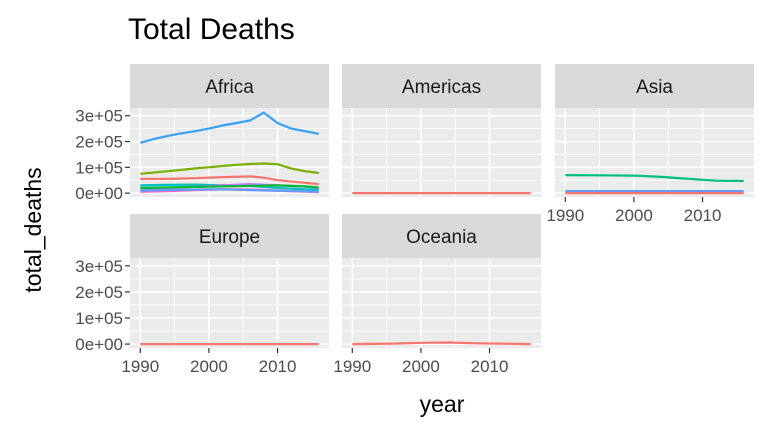 This screenshot has height=437, width=768. I want to click on facet-strip-africa, so click(229, 86).